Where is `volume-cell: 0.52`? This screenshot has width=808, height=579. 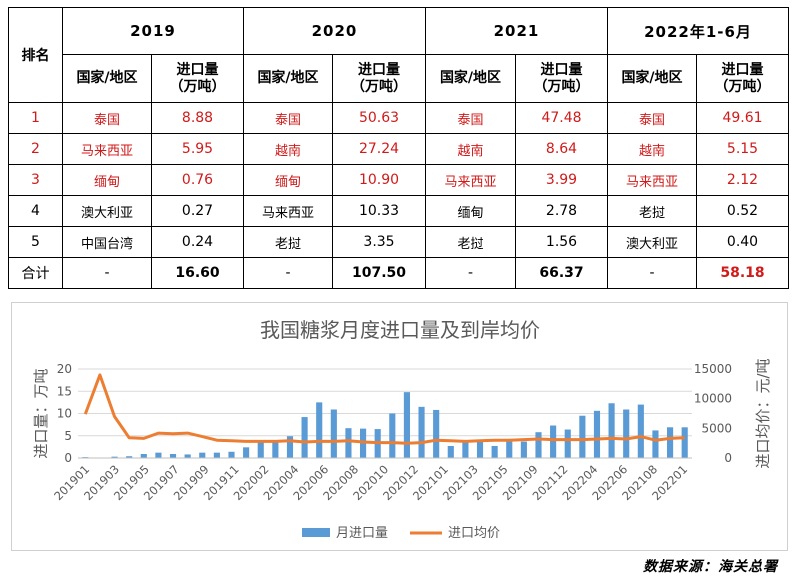 volume-cell: 0.52 is located at coordinates (742, 211).